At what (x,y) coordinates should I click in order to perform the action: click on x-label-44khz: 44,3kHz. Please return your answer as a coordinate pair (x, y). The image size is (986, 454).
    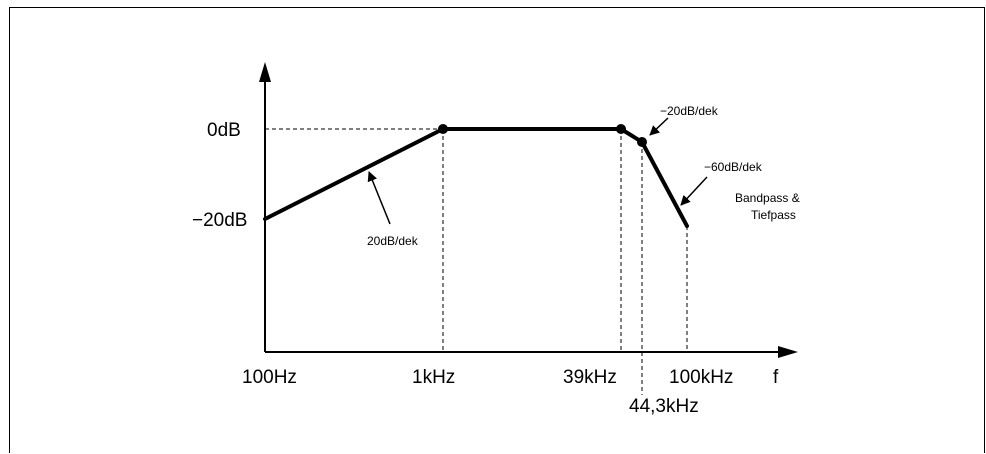
    Looking at the image, I should click on (664, 406).